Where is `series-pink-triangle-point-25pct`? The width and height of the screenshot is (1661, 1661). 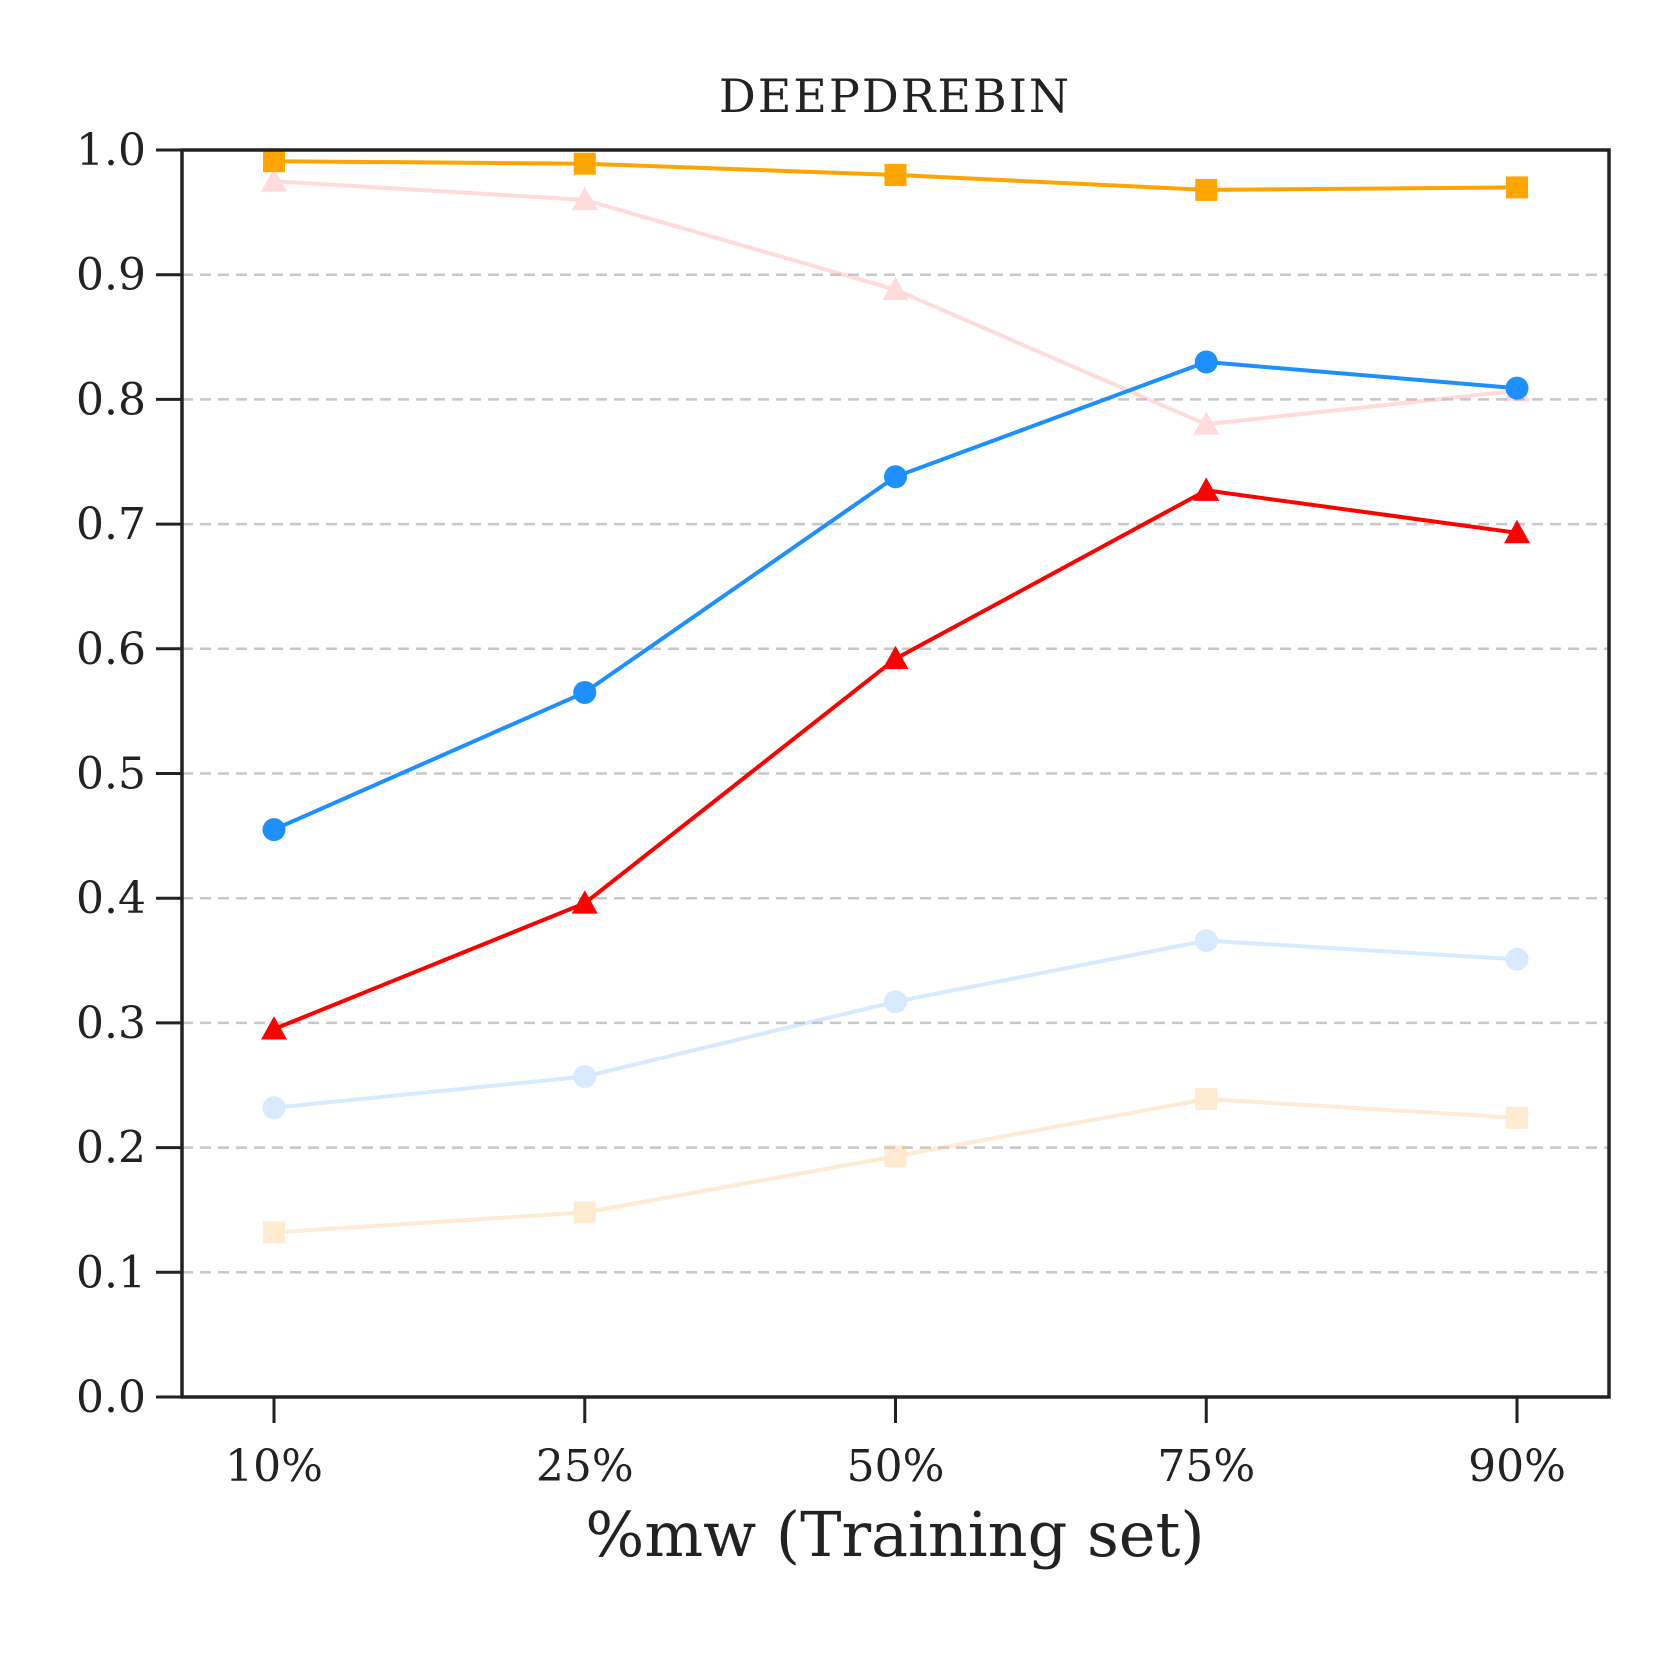
series-pink-triangle-point-25pct is located at coordinates (584, 198).